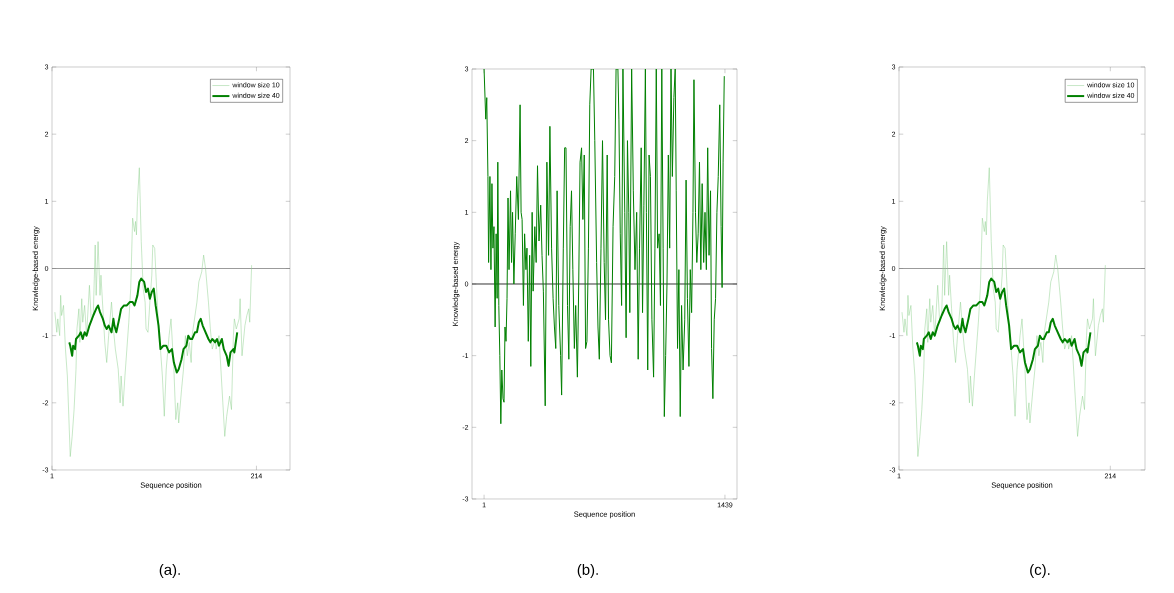 The image size is (1174, 593). I want to click on text: (a)., so click(169, 571).